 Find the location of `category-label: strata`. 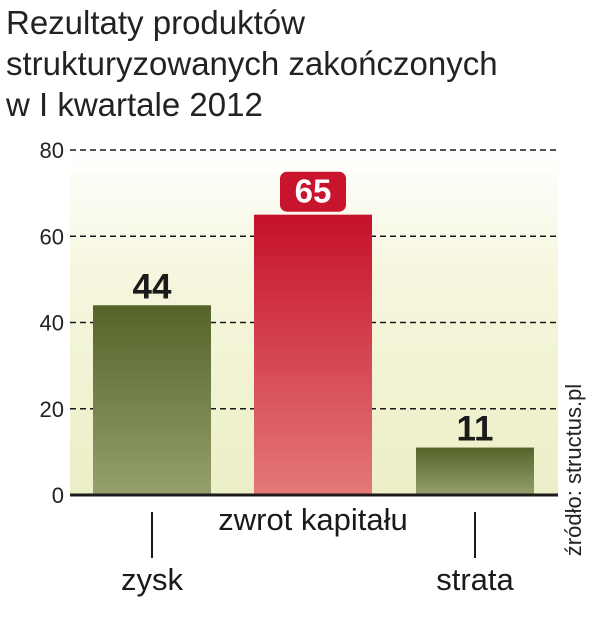

category-label: strata is located at coordinates (475, 579).